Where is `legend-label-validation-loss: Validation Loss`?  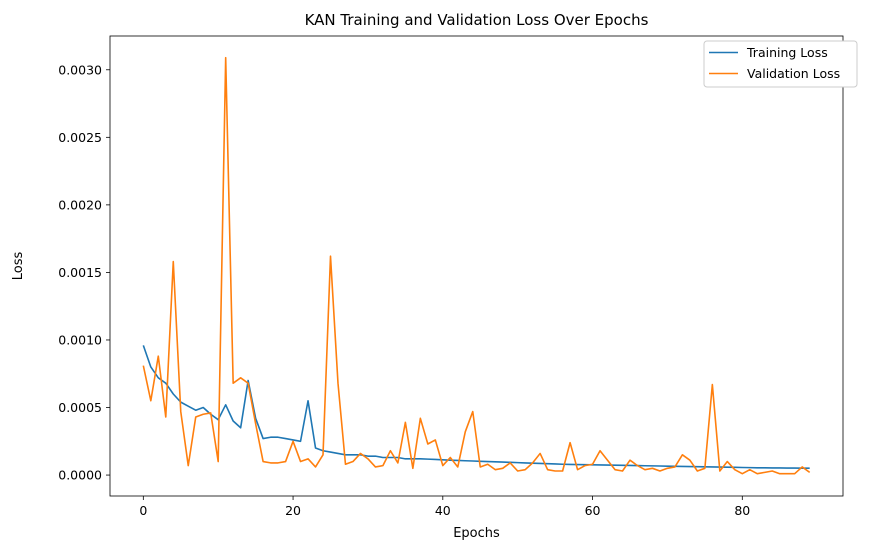
legend-label-validation-loss: Validation Loss is located at coordinates (793, 73).